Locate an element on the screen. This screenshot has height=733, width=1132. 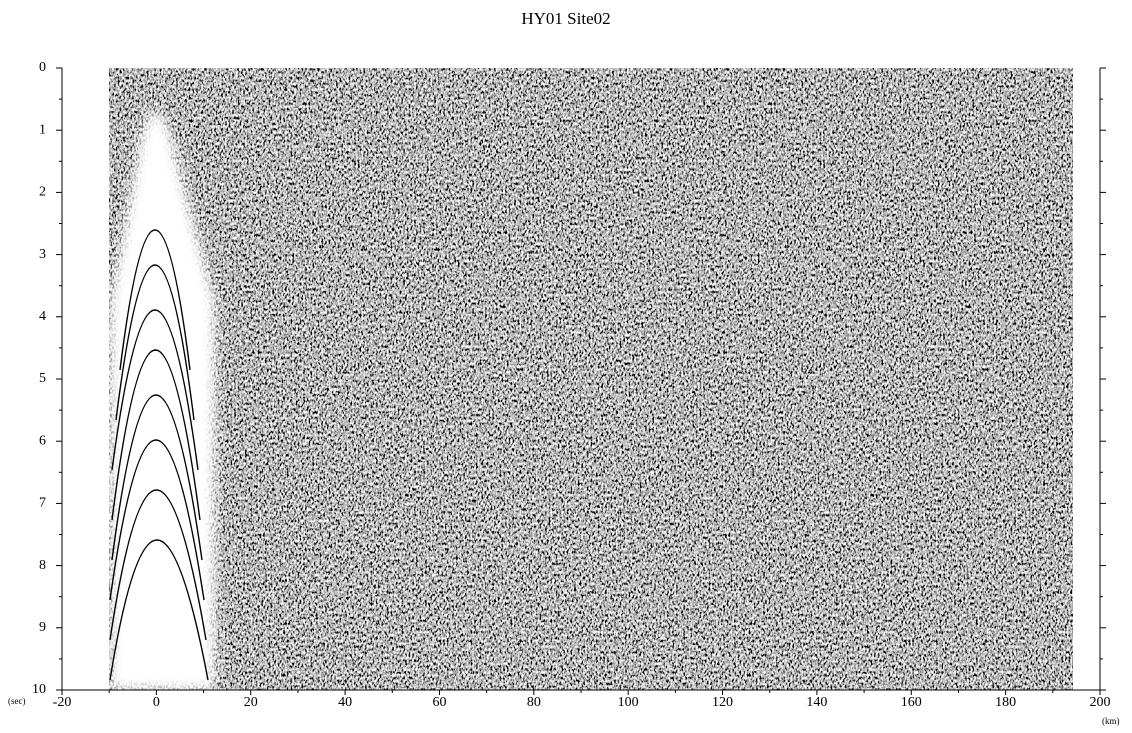
x-axis-unit: (km) is located at coordinates (1111, 721).